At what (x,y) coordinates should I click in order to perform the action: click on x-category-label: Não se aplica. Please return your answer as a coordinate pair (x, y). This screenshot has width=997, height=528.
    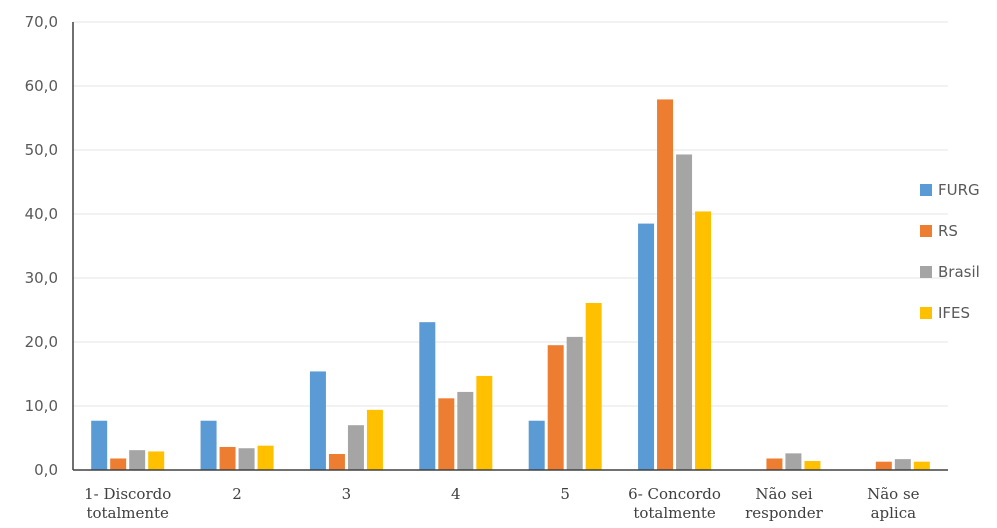
    Looking at the image, I should click on (893, 503).